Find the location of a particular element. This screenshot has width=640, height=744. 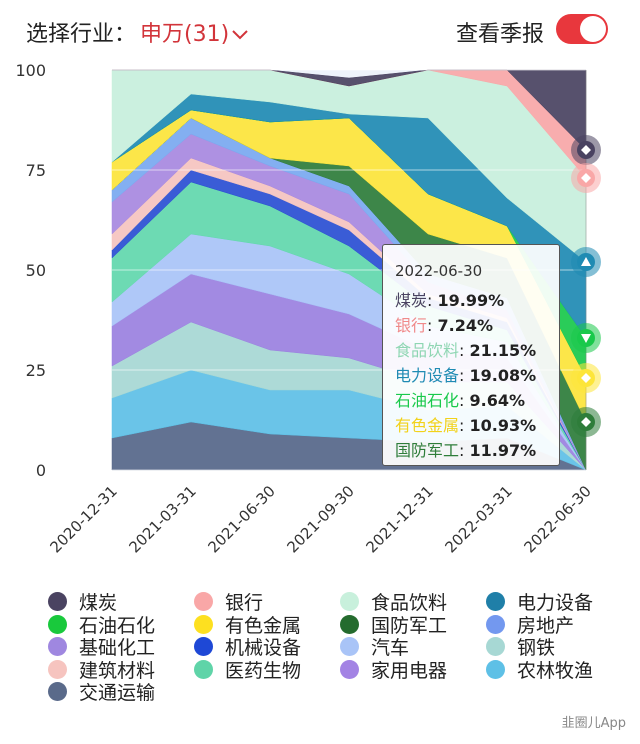

legend-label: 有色金属 is located at coordinates (263, 625).